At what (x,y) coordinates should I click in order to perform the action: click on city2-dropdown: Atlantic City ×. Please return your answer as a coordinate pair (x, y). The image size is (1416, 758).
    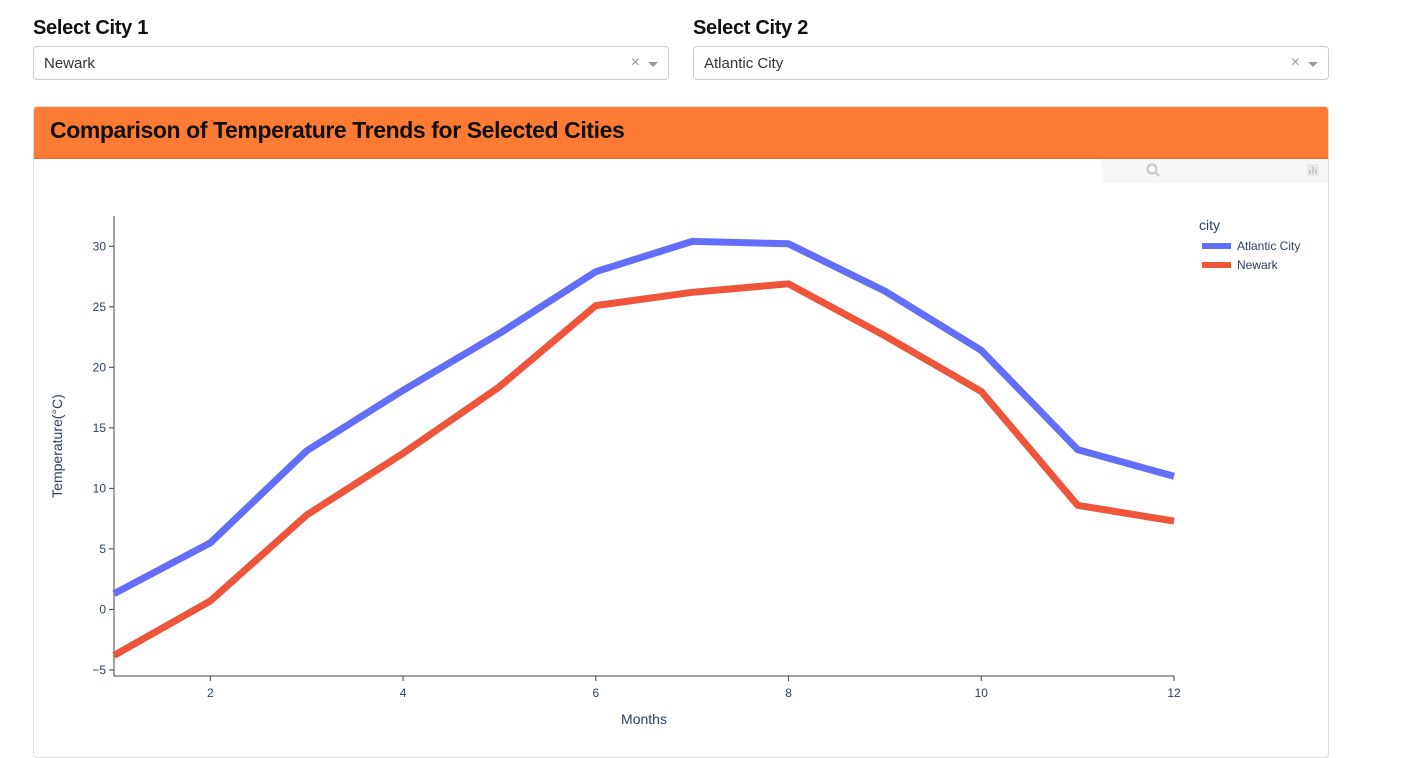
    Looking at the image, I should click on (1011, 63).